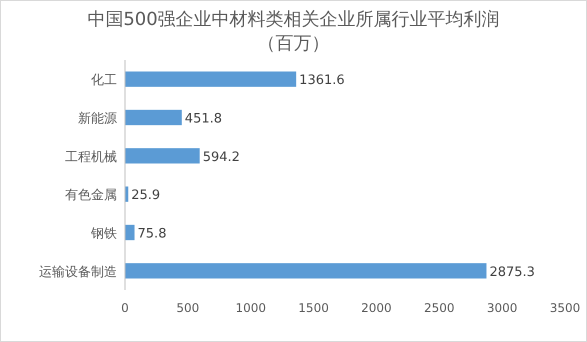 This screenshot has width=587, height=342. I want to click on x-tick-label: 3000, so click(502, 308).